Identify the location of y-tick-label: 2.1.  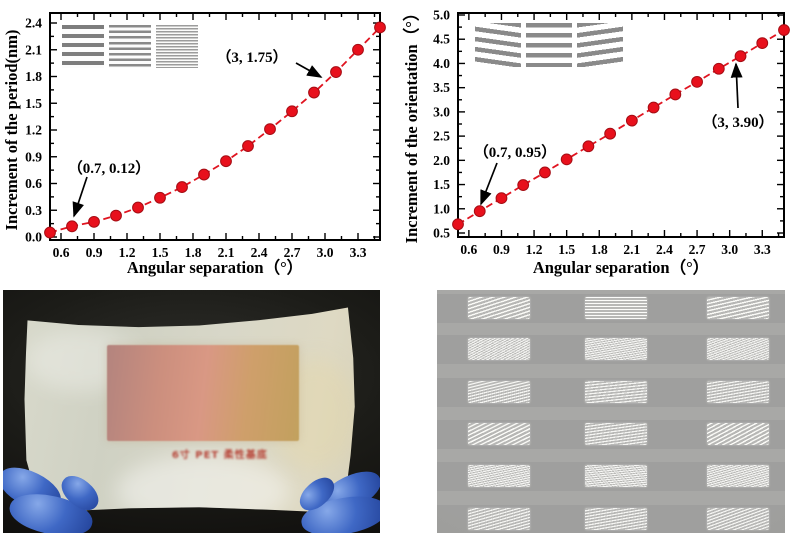
(33, 49).